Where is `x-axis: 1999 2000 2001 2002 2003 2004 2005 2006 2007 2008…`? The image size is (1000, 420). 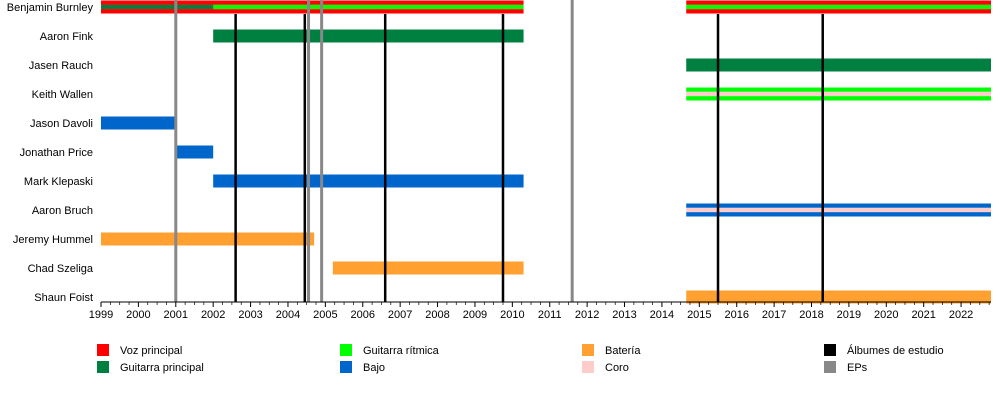
x-axis: 1999 2000 2001 2002 2003 2004 2005 2006 2007 2008… is located at coordinates (540, 311).